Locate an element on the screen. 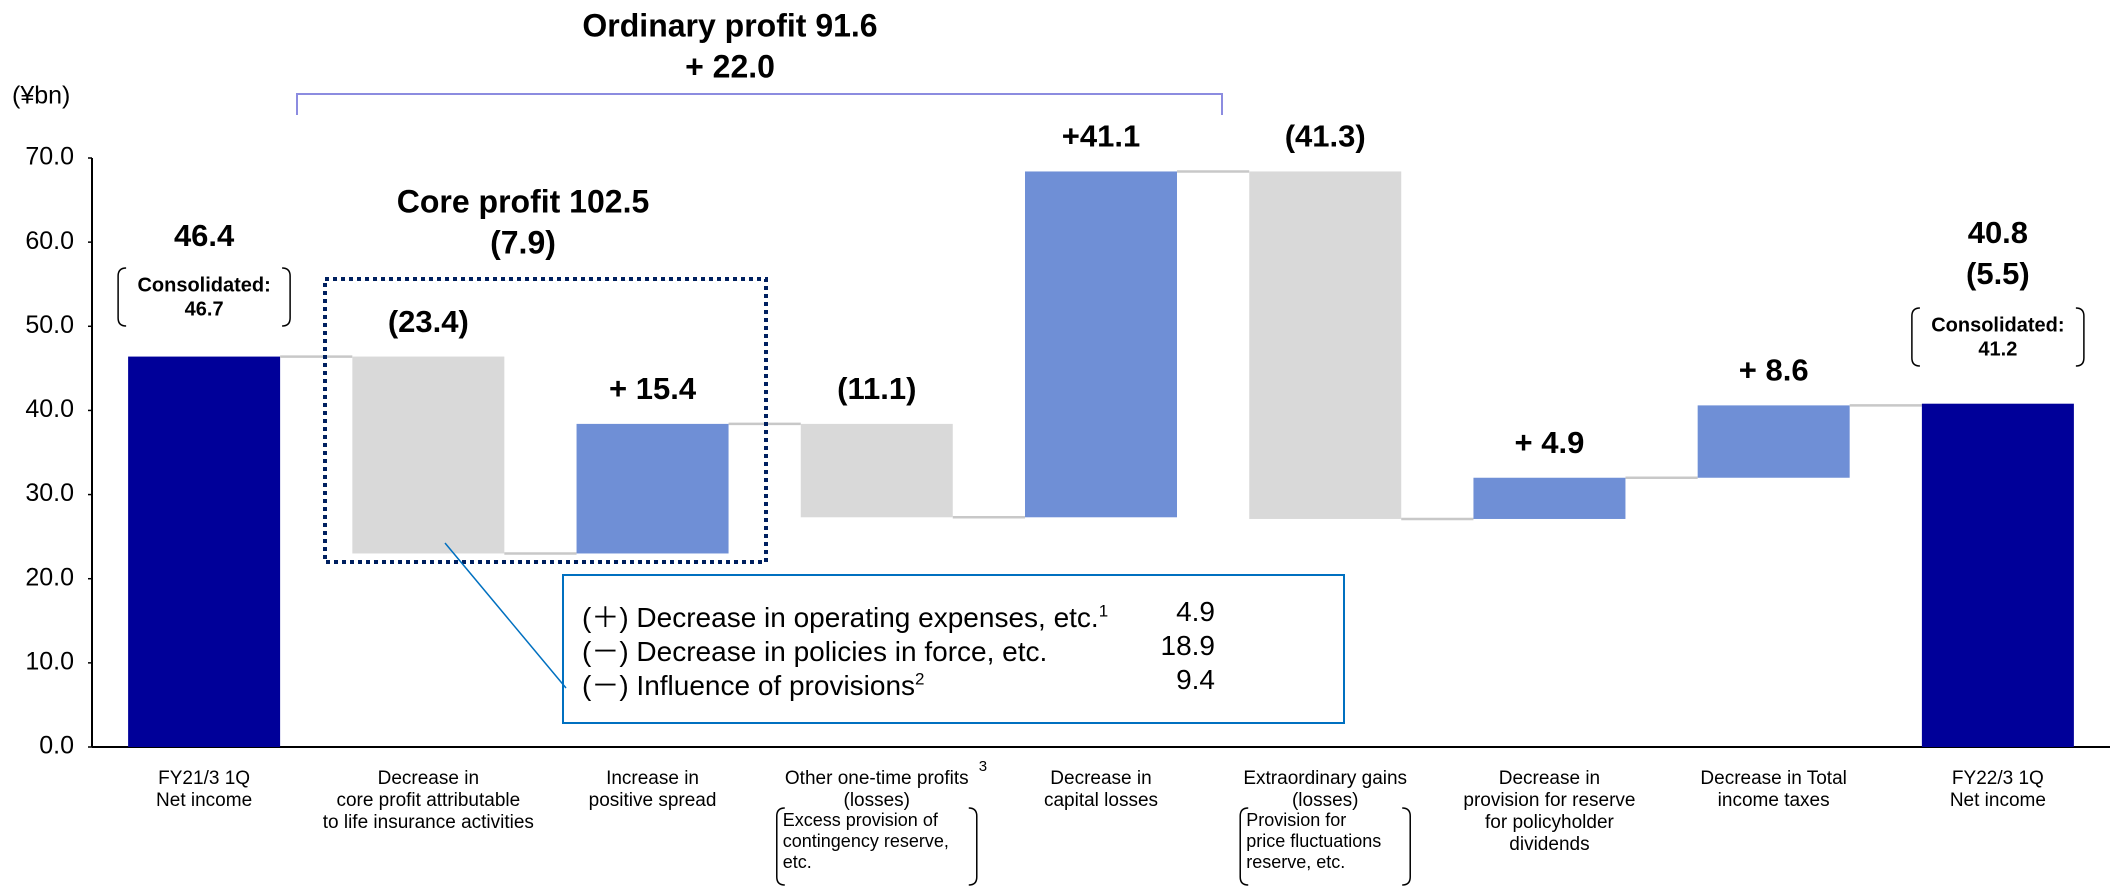 The width and height of the screenshot is (2113, 886). value-label: +41.1 is located at coordinates (1101, 136).